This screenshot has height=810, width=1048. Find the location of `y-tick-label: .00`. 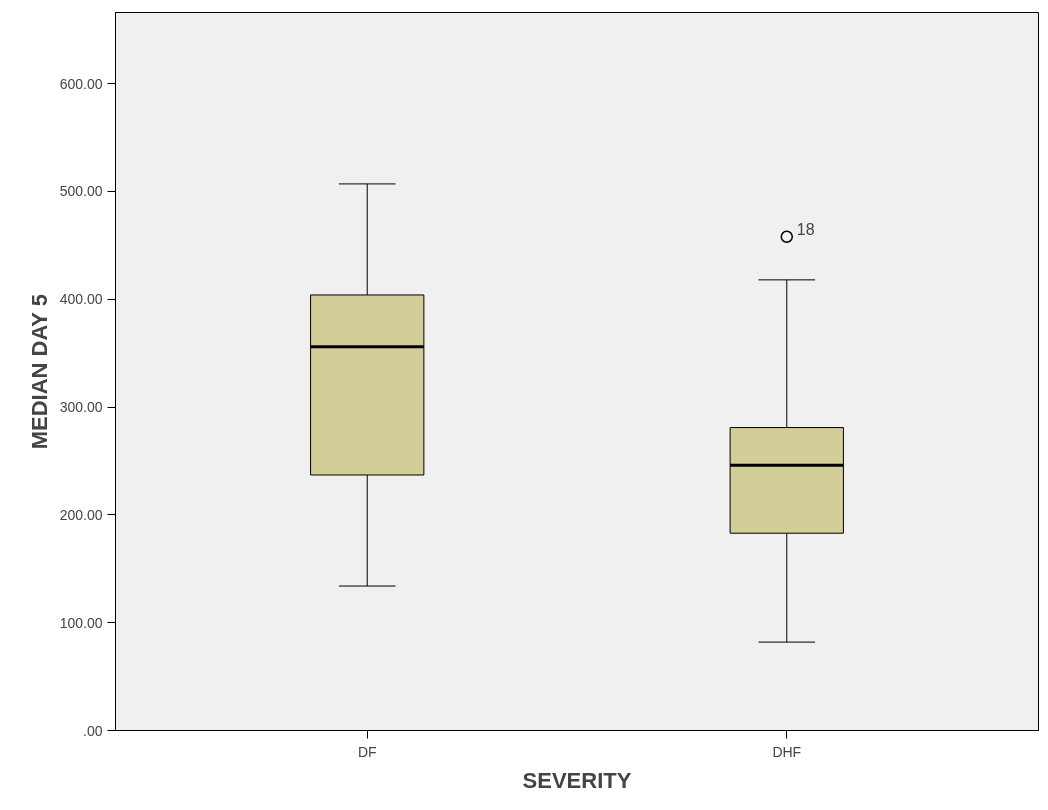

y-tick-label: .00 is located at coordinates (93, 730).